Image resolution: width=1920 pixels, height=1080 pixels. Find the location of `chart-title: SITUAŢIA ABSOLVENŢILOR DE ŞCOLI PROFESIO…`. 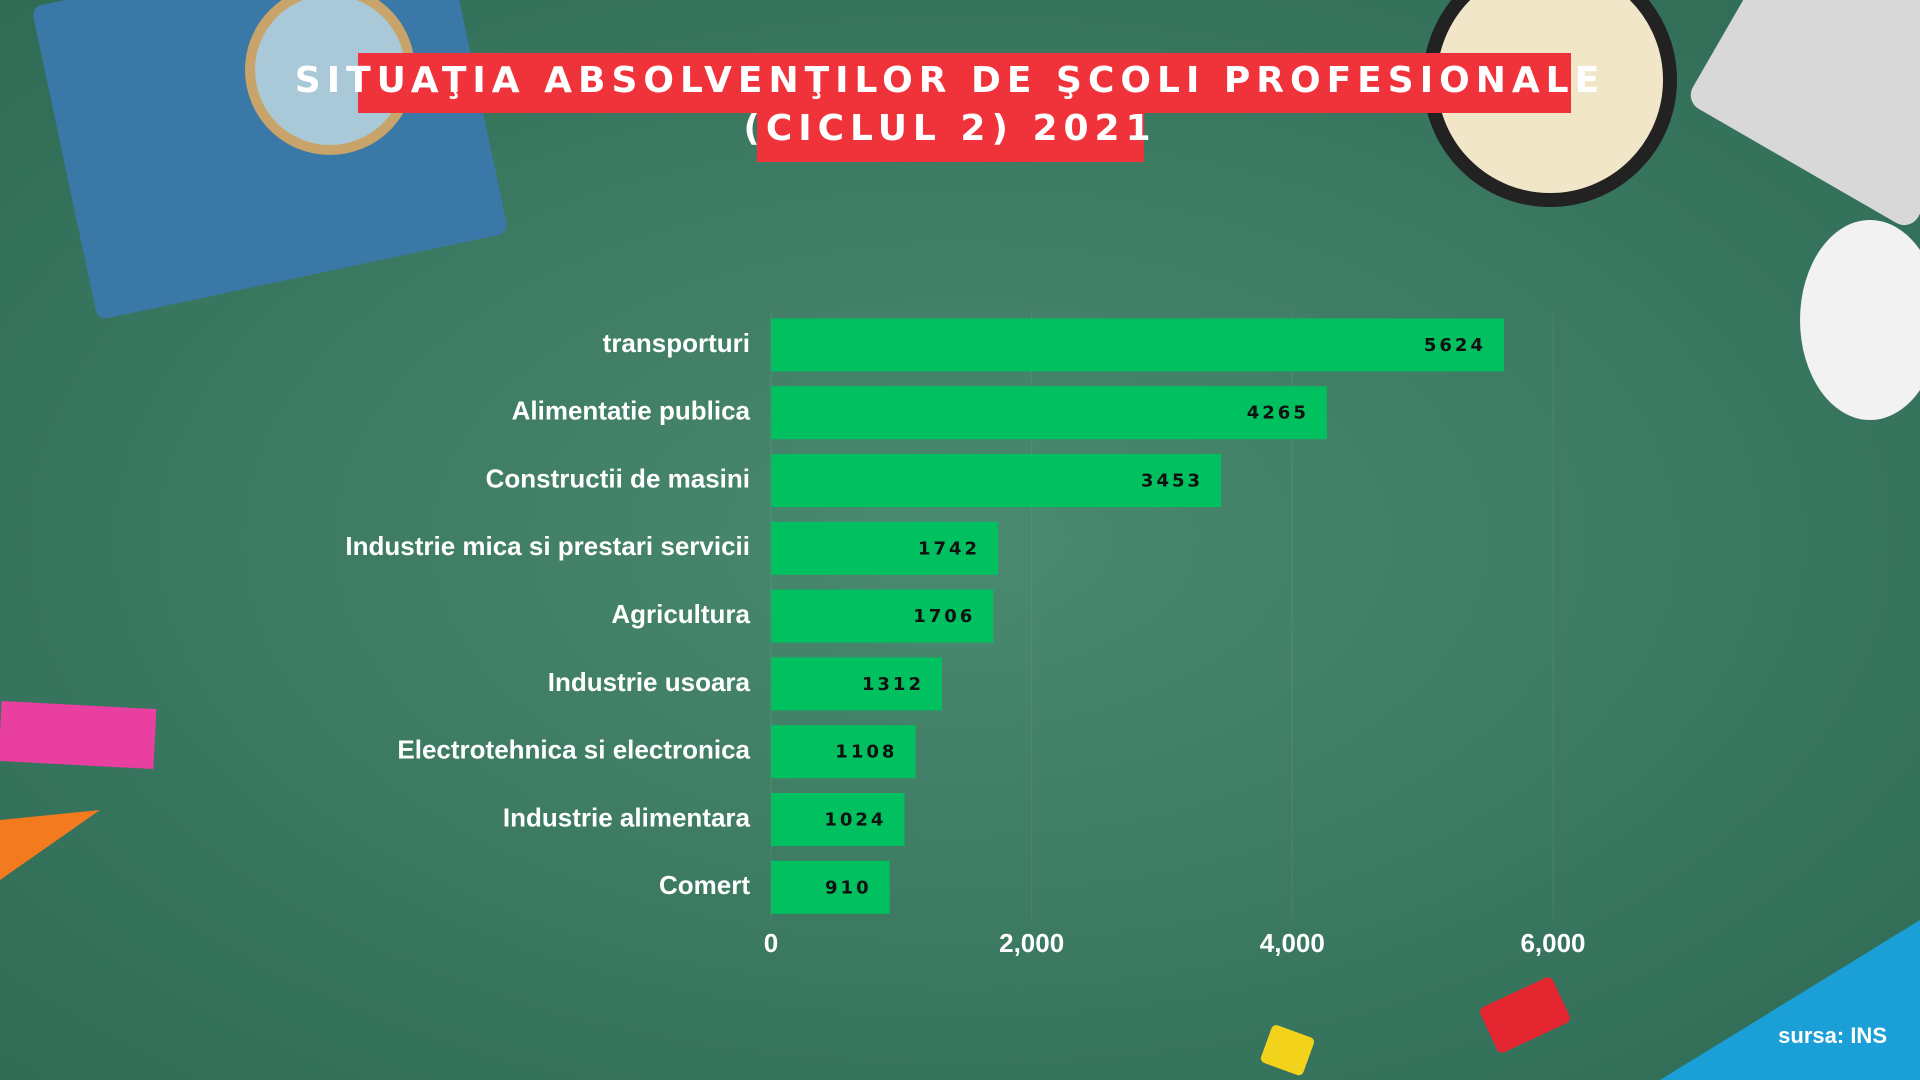

chart-title: SITUAŢIA ABSOLVENŢILOR DE ŞCOLI PROFESIO… is located at coordinates (950, 80).